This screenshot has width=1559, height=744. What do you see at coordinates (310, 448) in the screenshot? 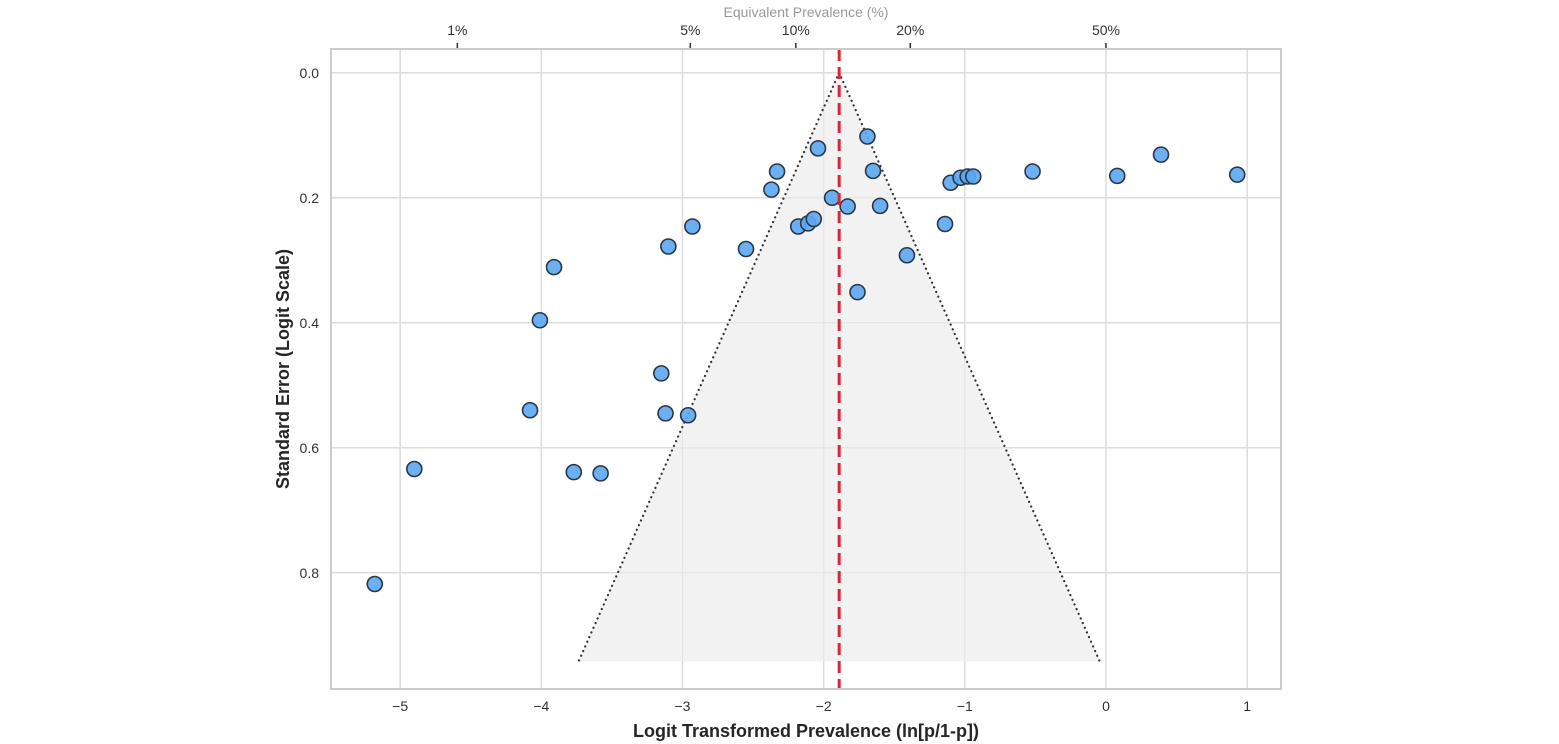
I see `y-tick-label: 0.6` at bounding box center [310, 448].